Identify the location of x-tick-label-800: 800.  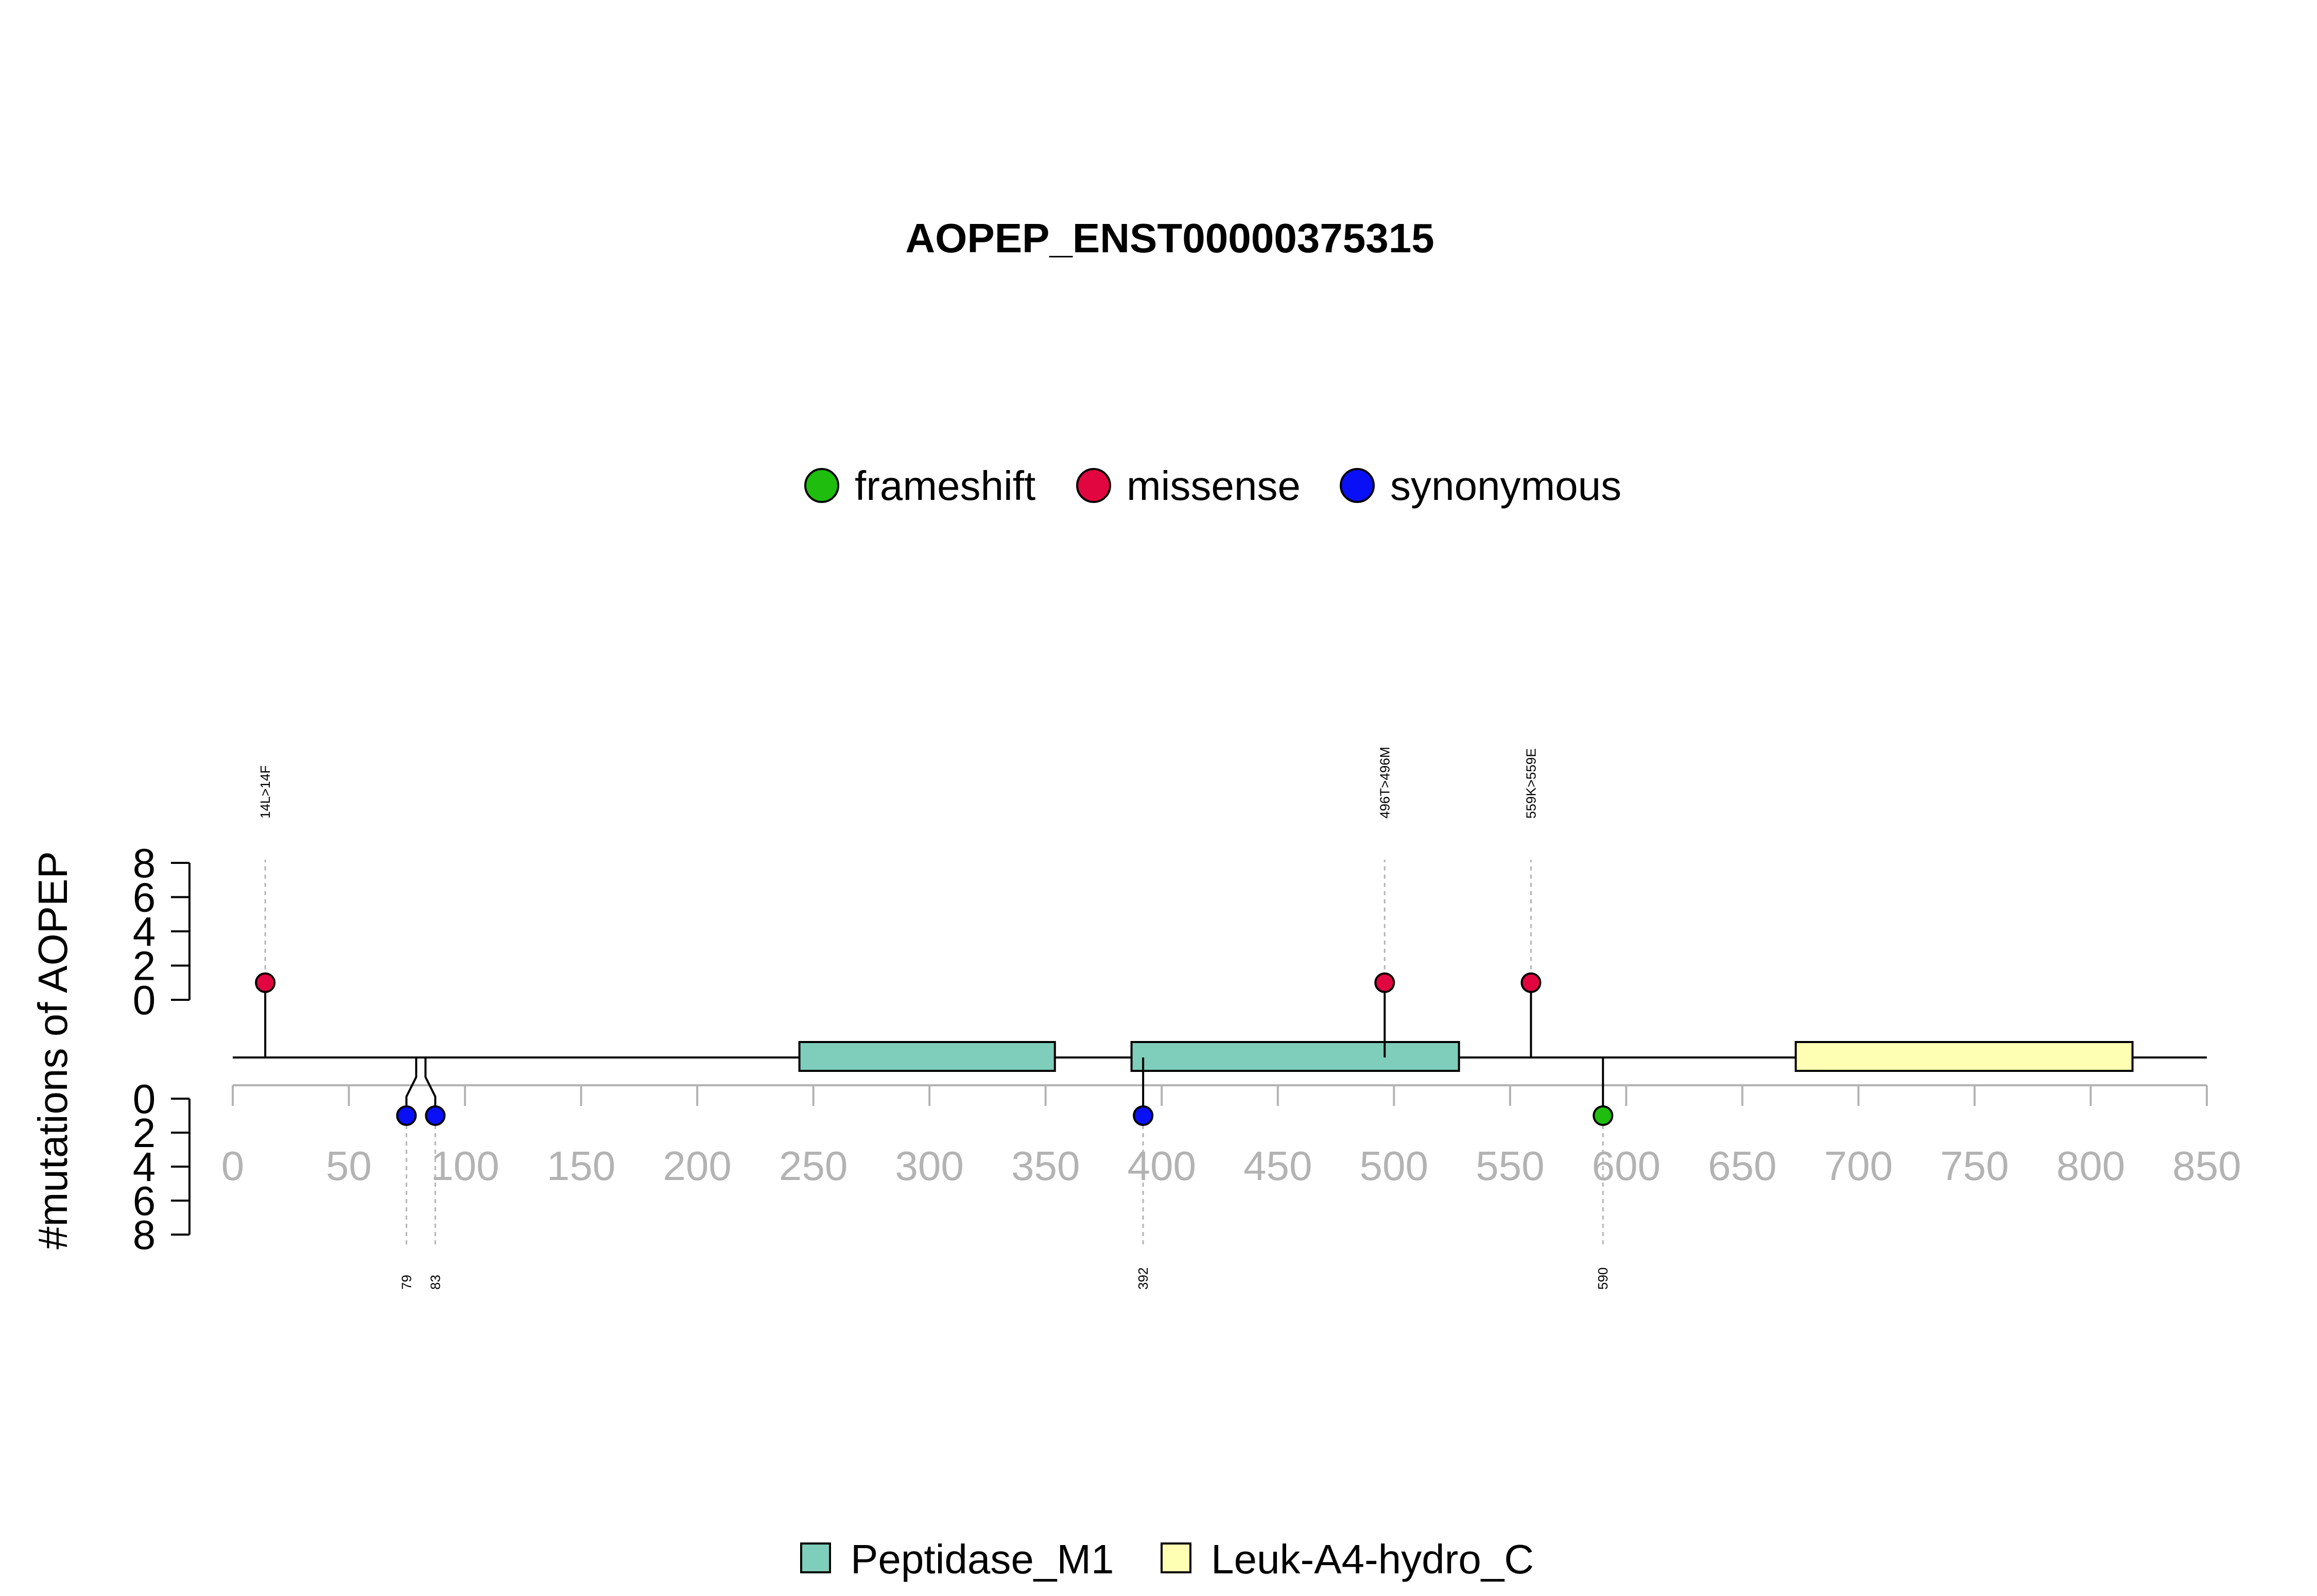
(2090, 1166).